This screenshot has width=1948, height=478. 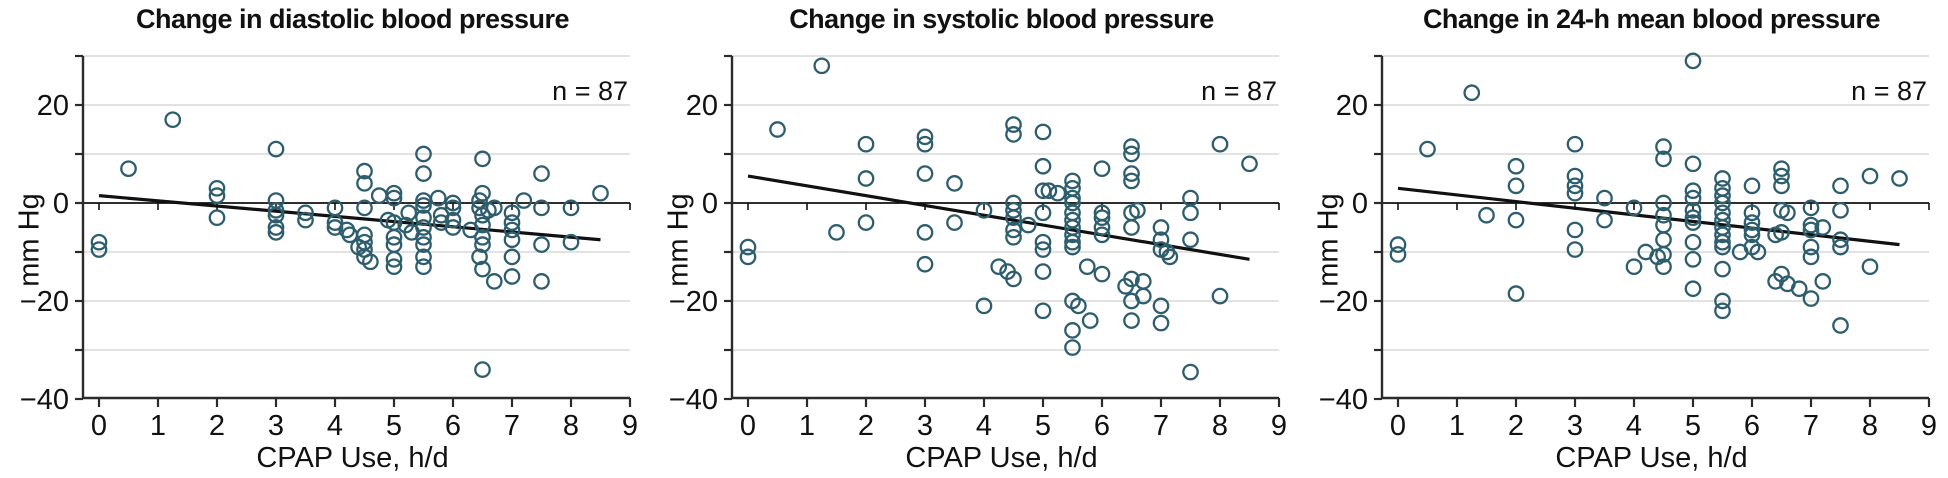 I want to click on y-tick-label: 0, so click(x=1360, y=204).